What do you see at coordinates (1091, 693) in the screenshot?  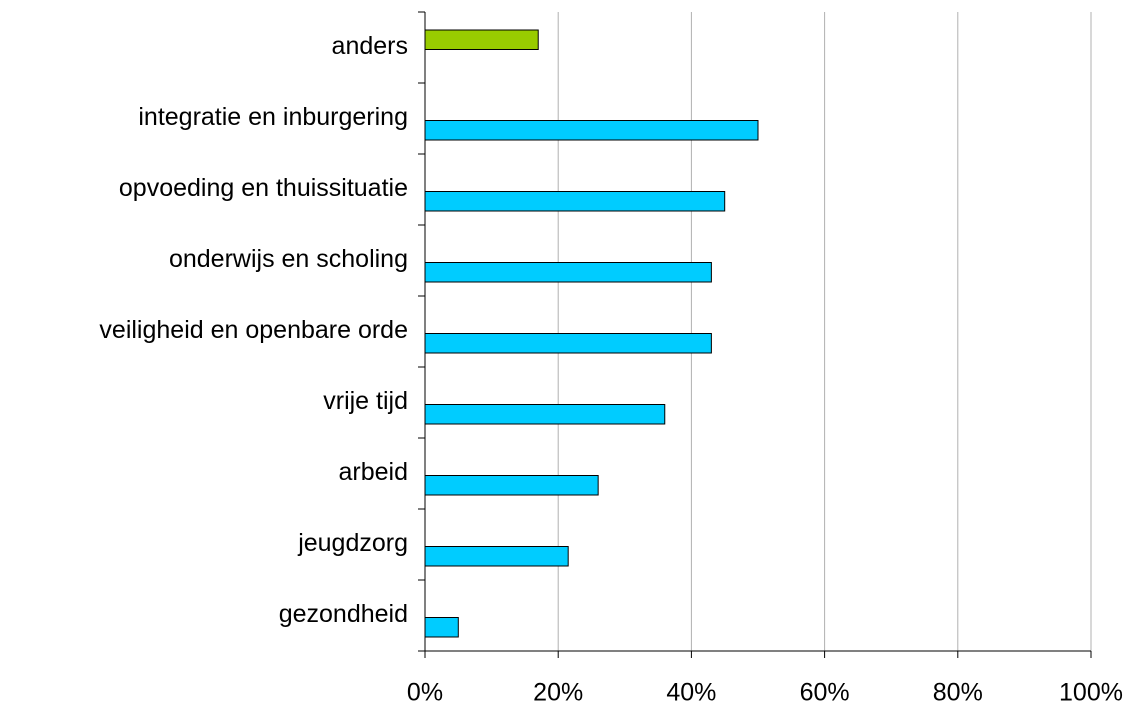 I see `x-tick-label: 100%` at bounding box center [1091, 693].